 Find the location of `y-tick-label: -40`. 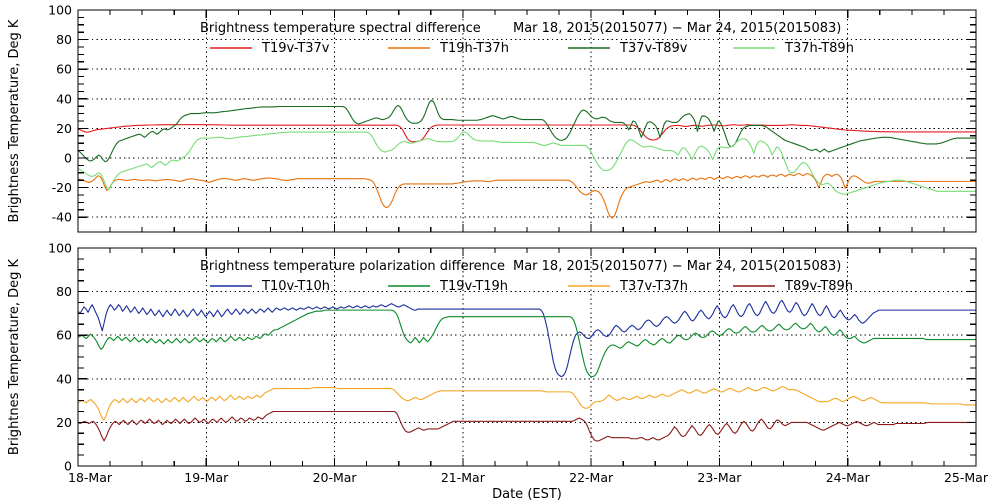

y-tick-label: -40 is located at coordinates (62, 217).